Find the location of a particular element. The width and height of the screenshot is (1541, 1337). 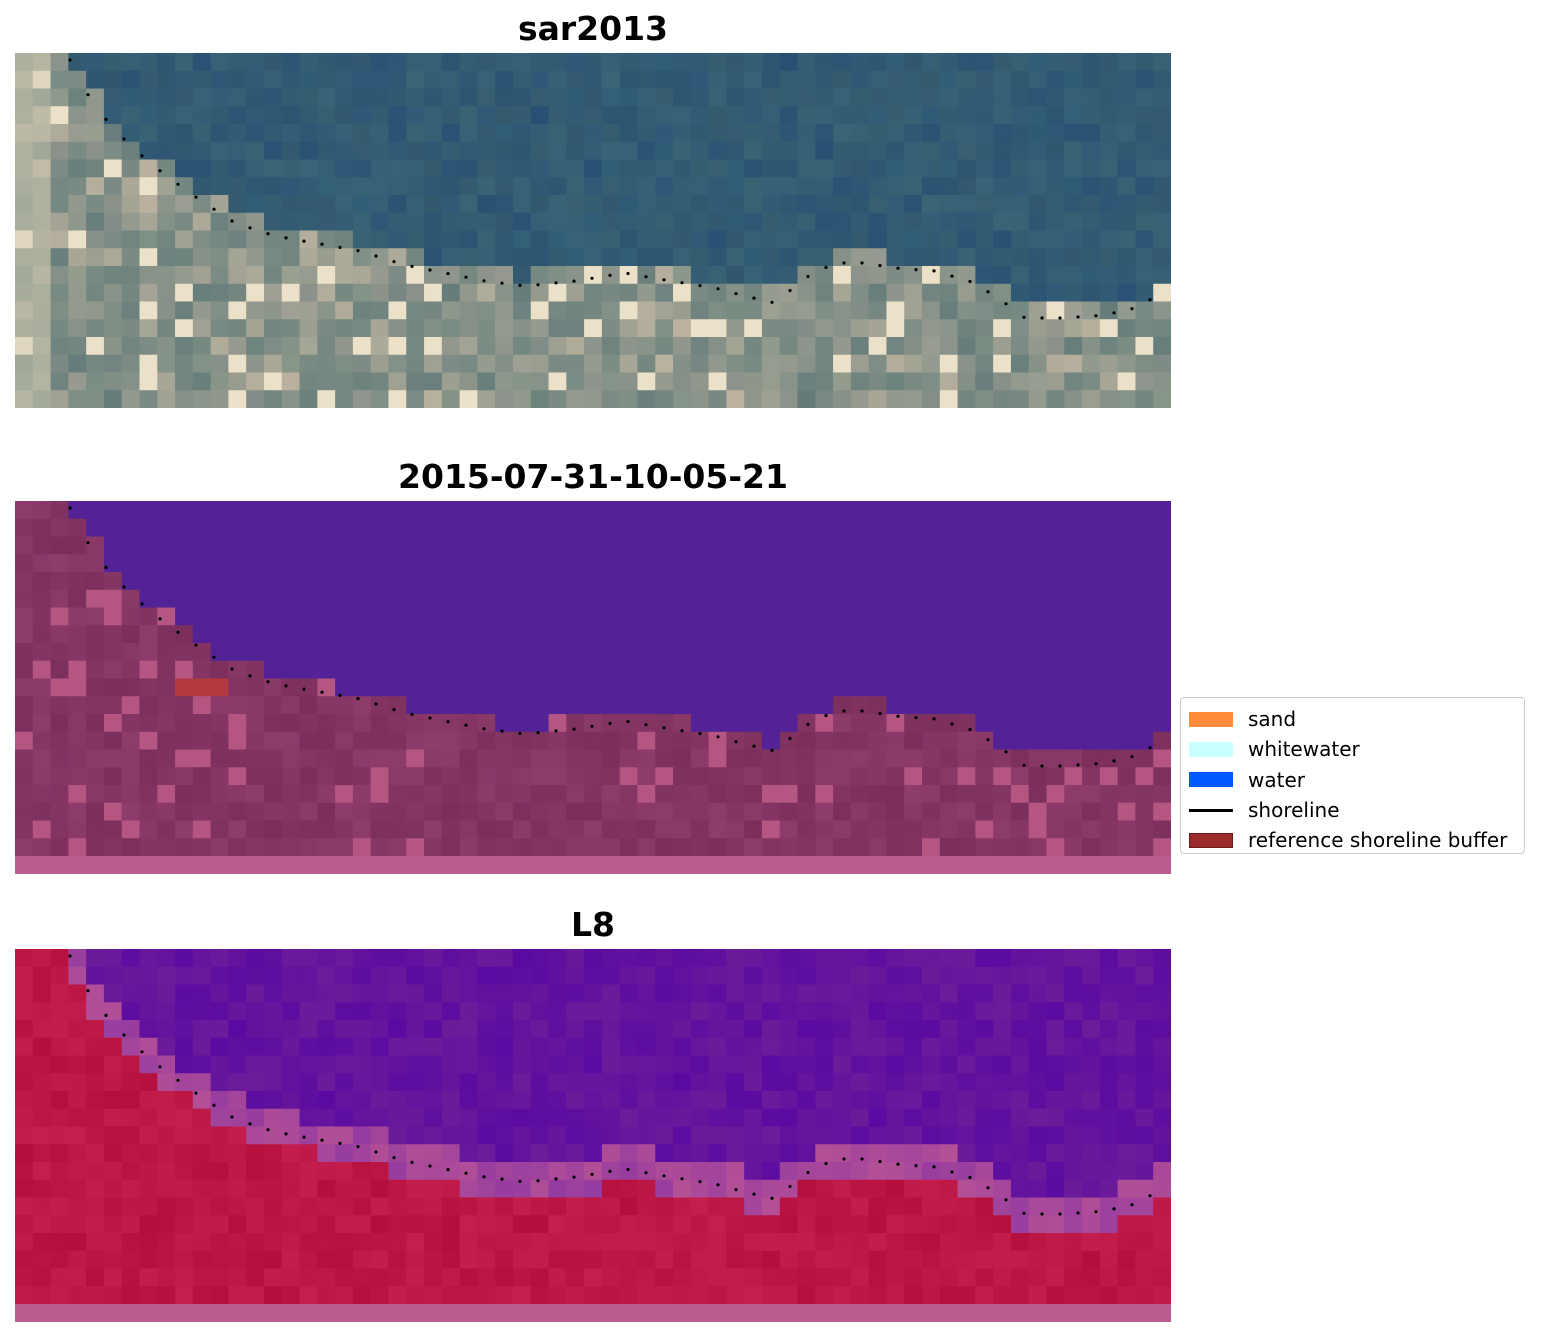

legend-item-whitewater: whitewater is located at coordinates (1356, 749).